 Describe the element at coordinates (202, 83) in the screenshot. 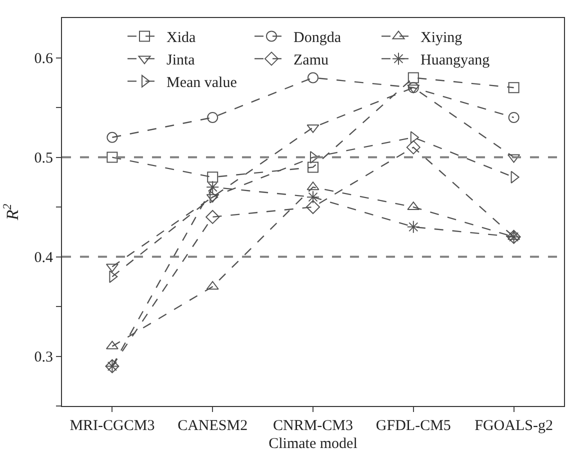

I see `legend-label: Mean value` at that location.